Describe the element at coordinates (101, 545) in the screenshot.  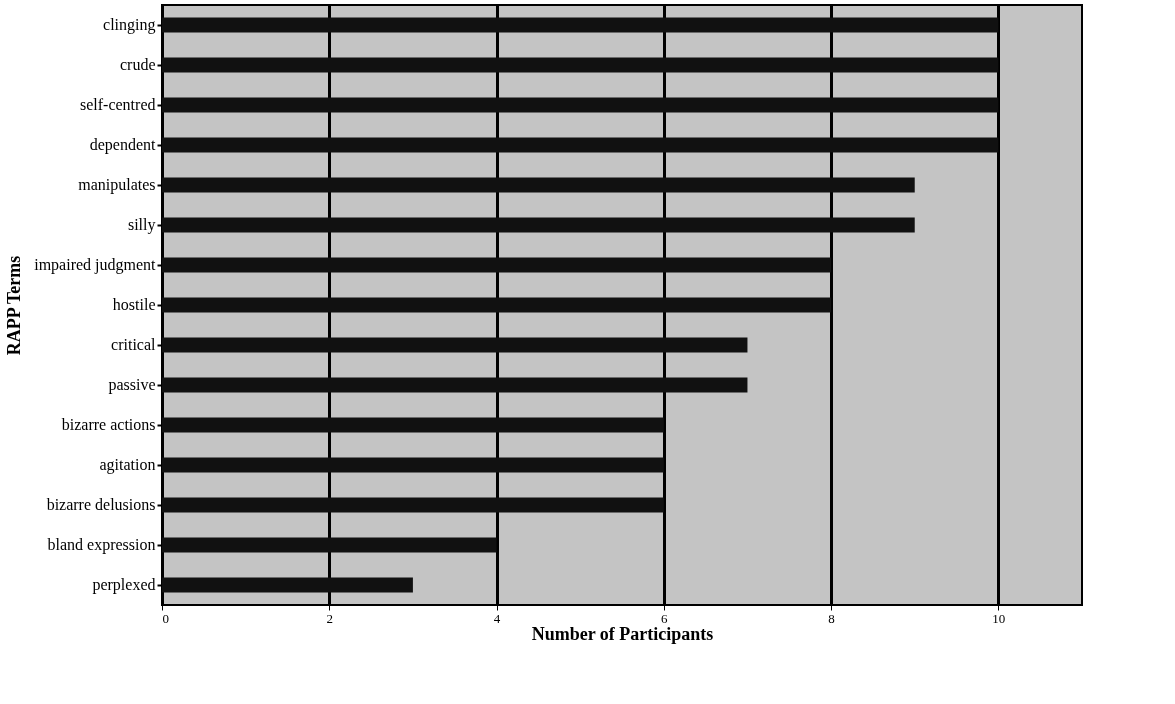
I see `y-tick-label: bland expression` at that location.